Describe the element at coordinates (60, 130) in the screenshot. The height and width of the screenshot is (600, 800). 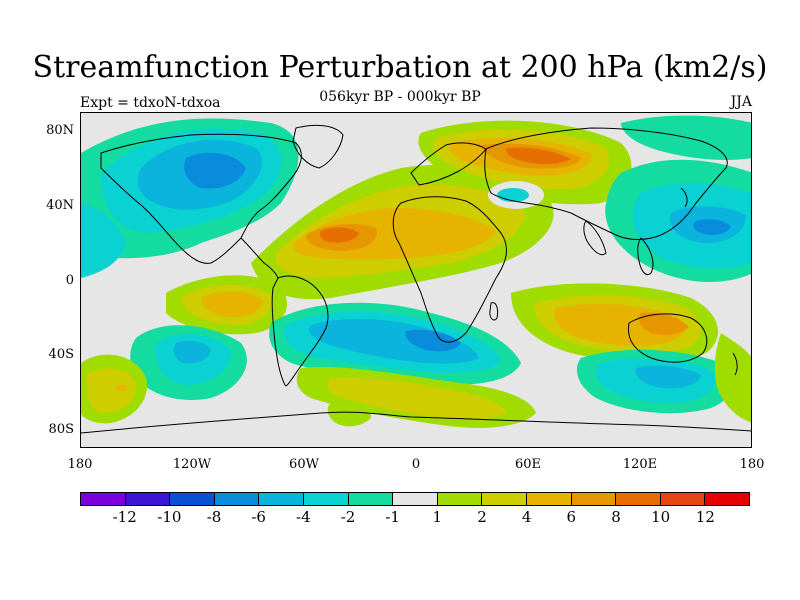
I see `y-tick-label-80n: 80N` at that location.